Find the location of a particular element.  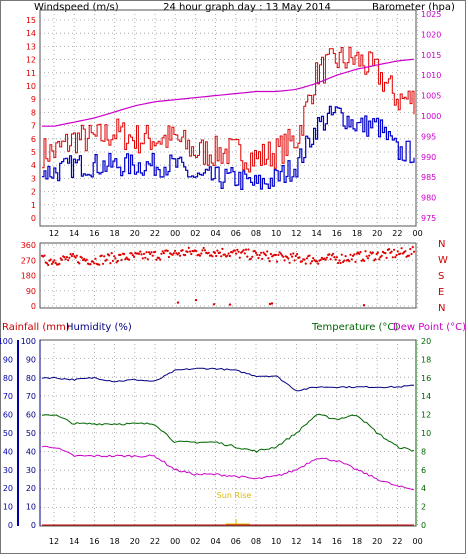

time-tick-label: 22 is located at coordinates (155, 233).